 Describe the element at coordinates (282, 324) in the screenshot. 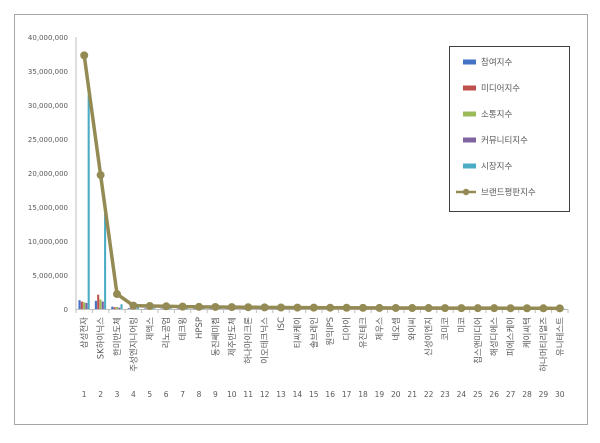

I see `category-label: ISC` at that location.